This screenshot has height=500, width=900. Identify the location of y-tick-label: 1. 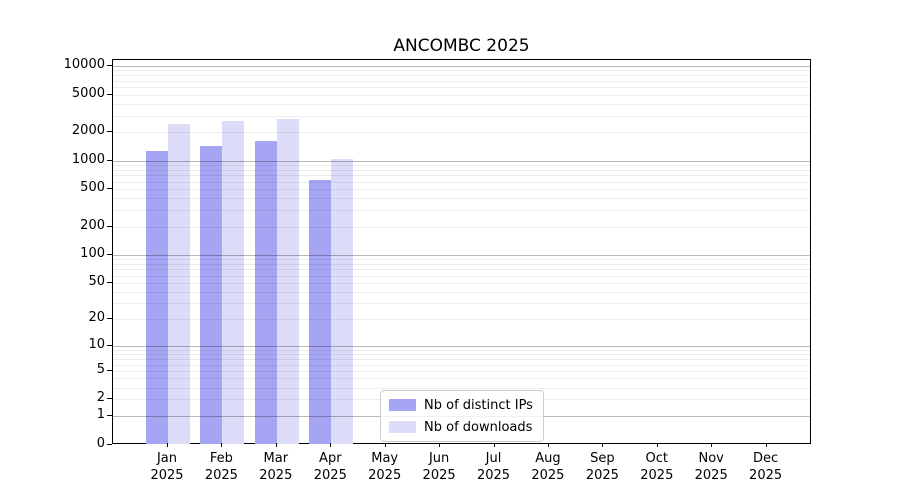
(100, 414).